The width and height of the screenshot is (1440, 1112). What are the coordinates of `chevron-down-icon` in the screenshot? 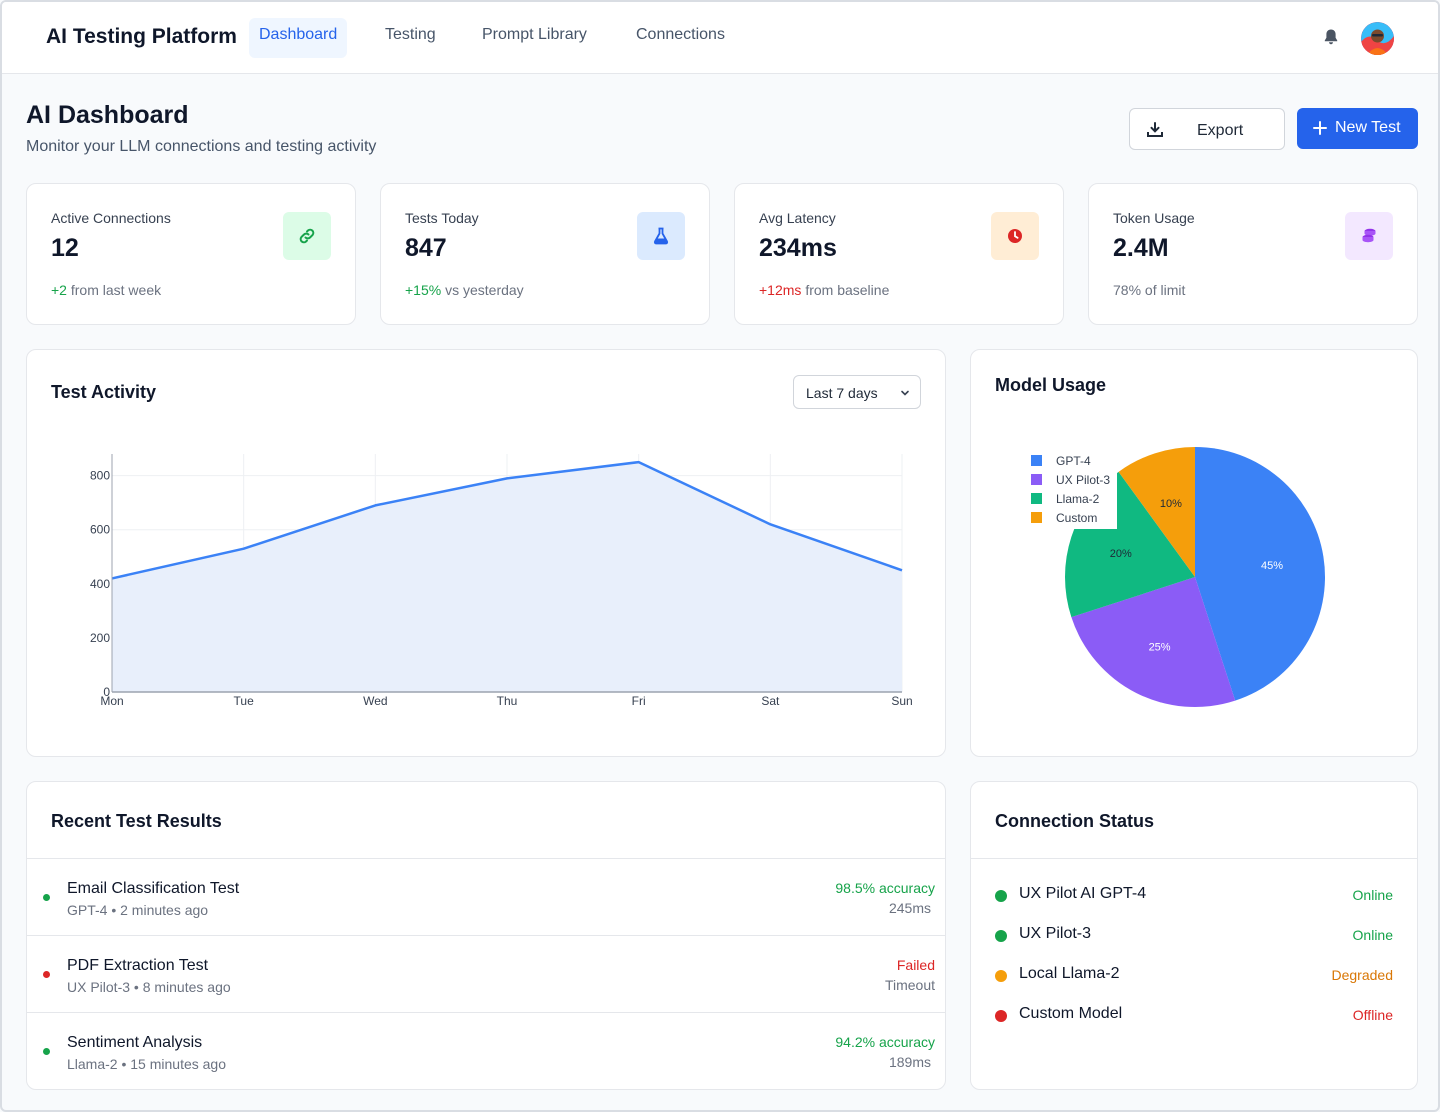 It's located at (905, 393).